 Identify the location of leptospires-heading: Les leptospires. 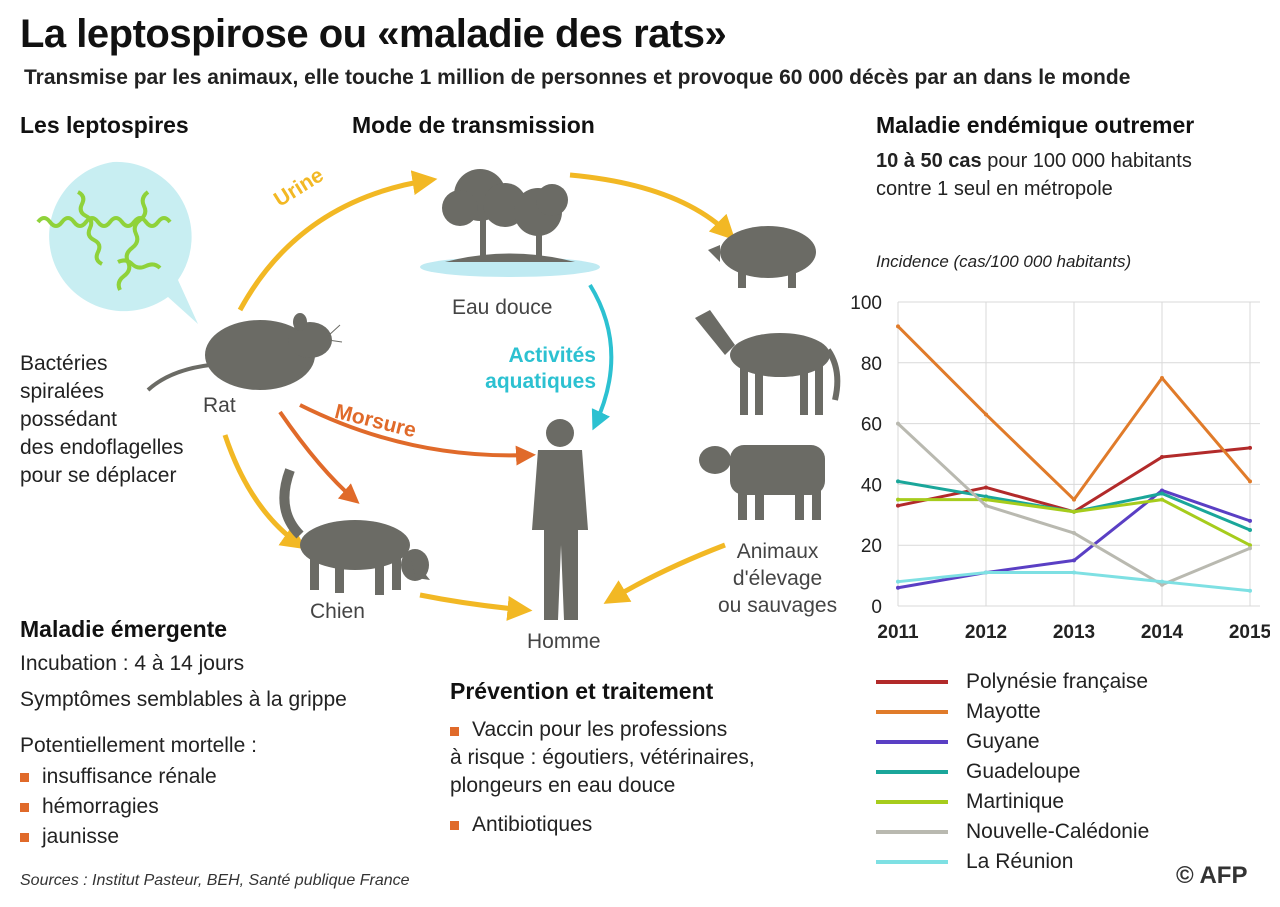
(104, 125).